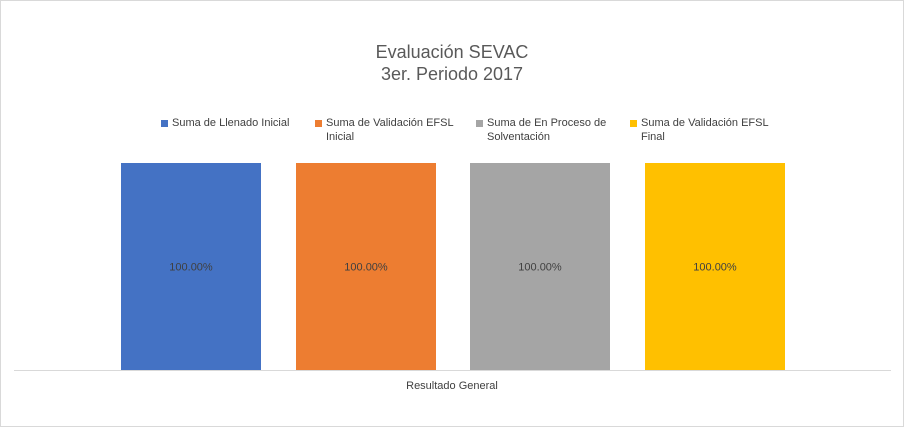 The image size is (904, 427). I want to click on data-label-series-2: 100.00%, so click(366, 268).